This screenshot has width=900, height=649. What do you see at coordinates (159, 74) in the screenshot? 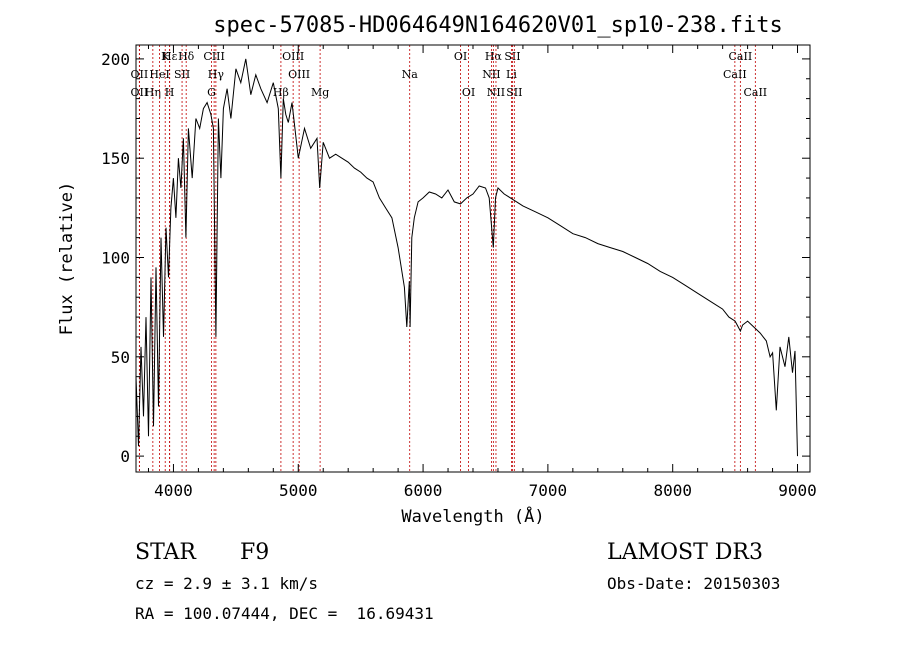
I see `line-label: HeI` at bounding box center [159, 74].